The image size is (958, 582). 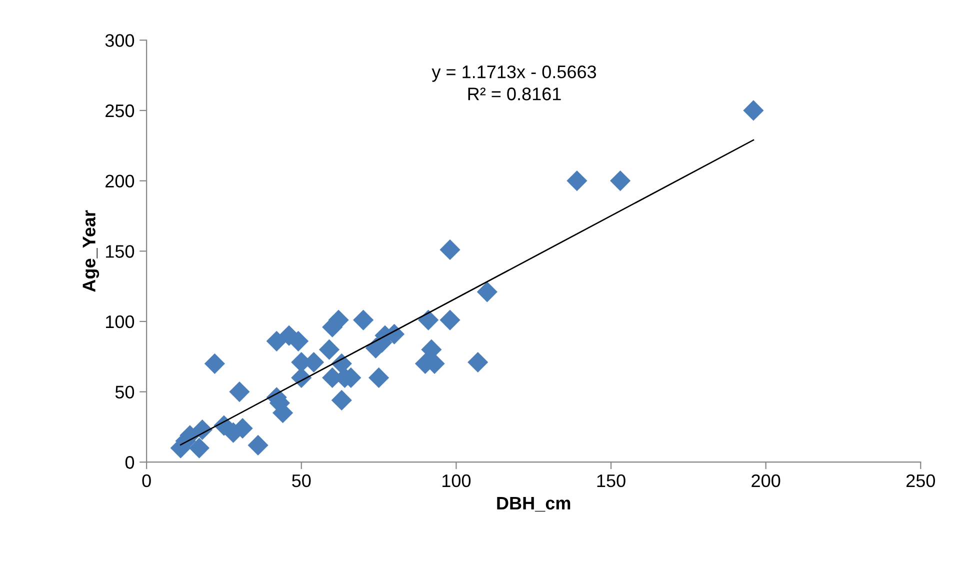 I want to click on y-tick-label: 0, so click(x=129, y=462).